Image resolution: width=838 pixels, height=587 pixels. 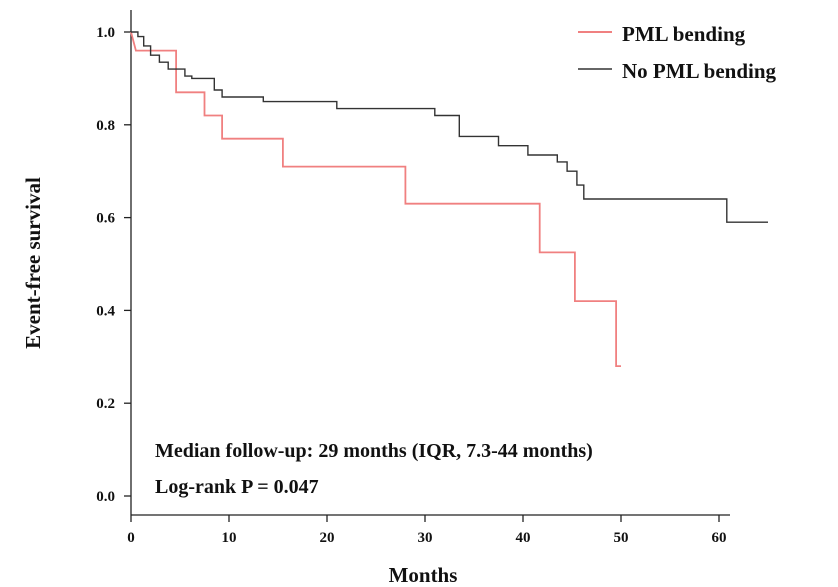 What do you see at coordinates (105, 126) in the screenshot?
I see `y-tick-label: 0.8` at bounding box center [105, 126].